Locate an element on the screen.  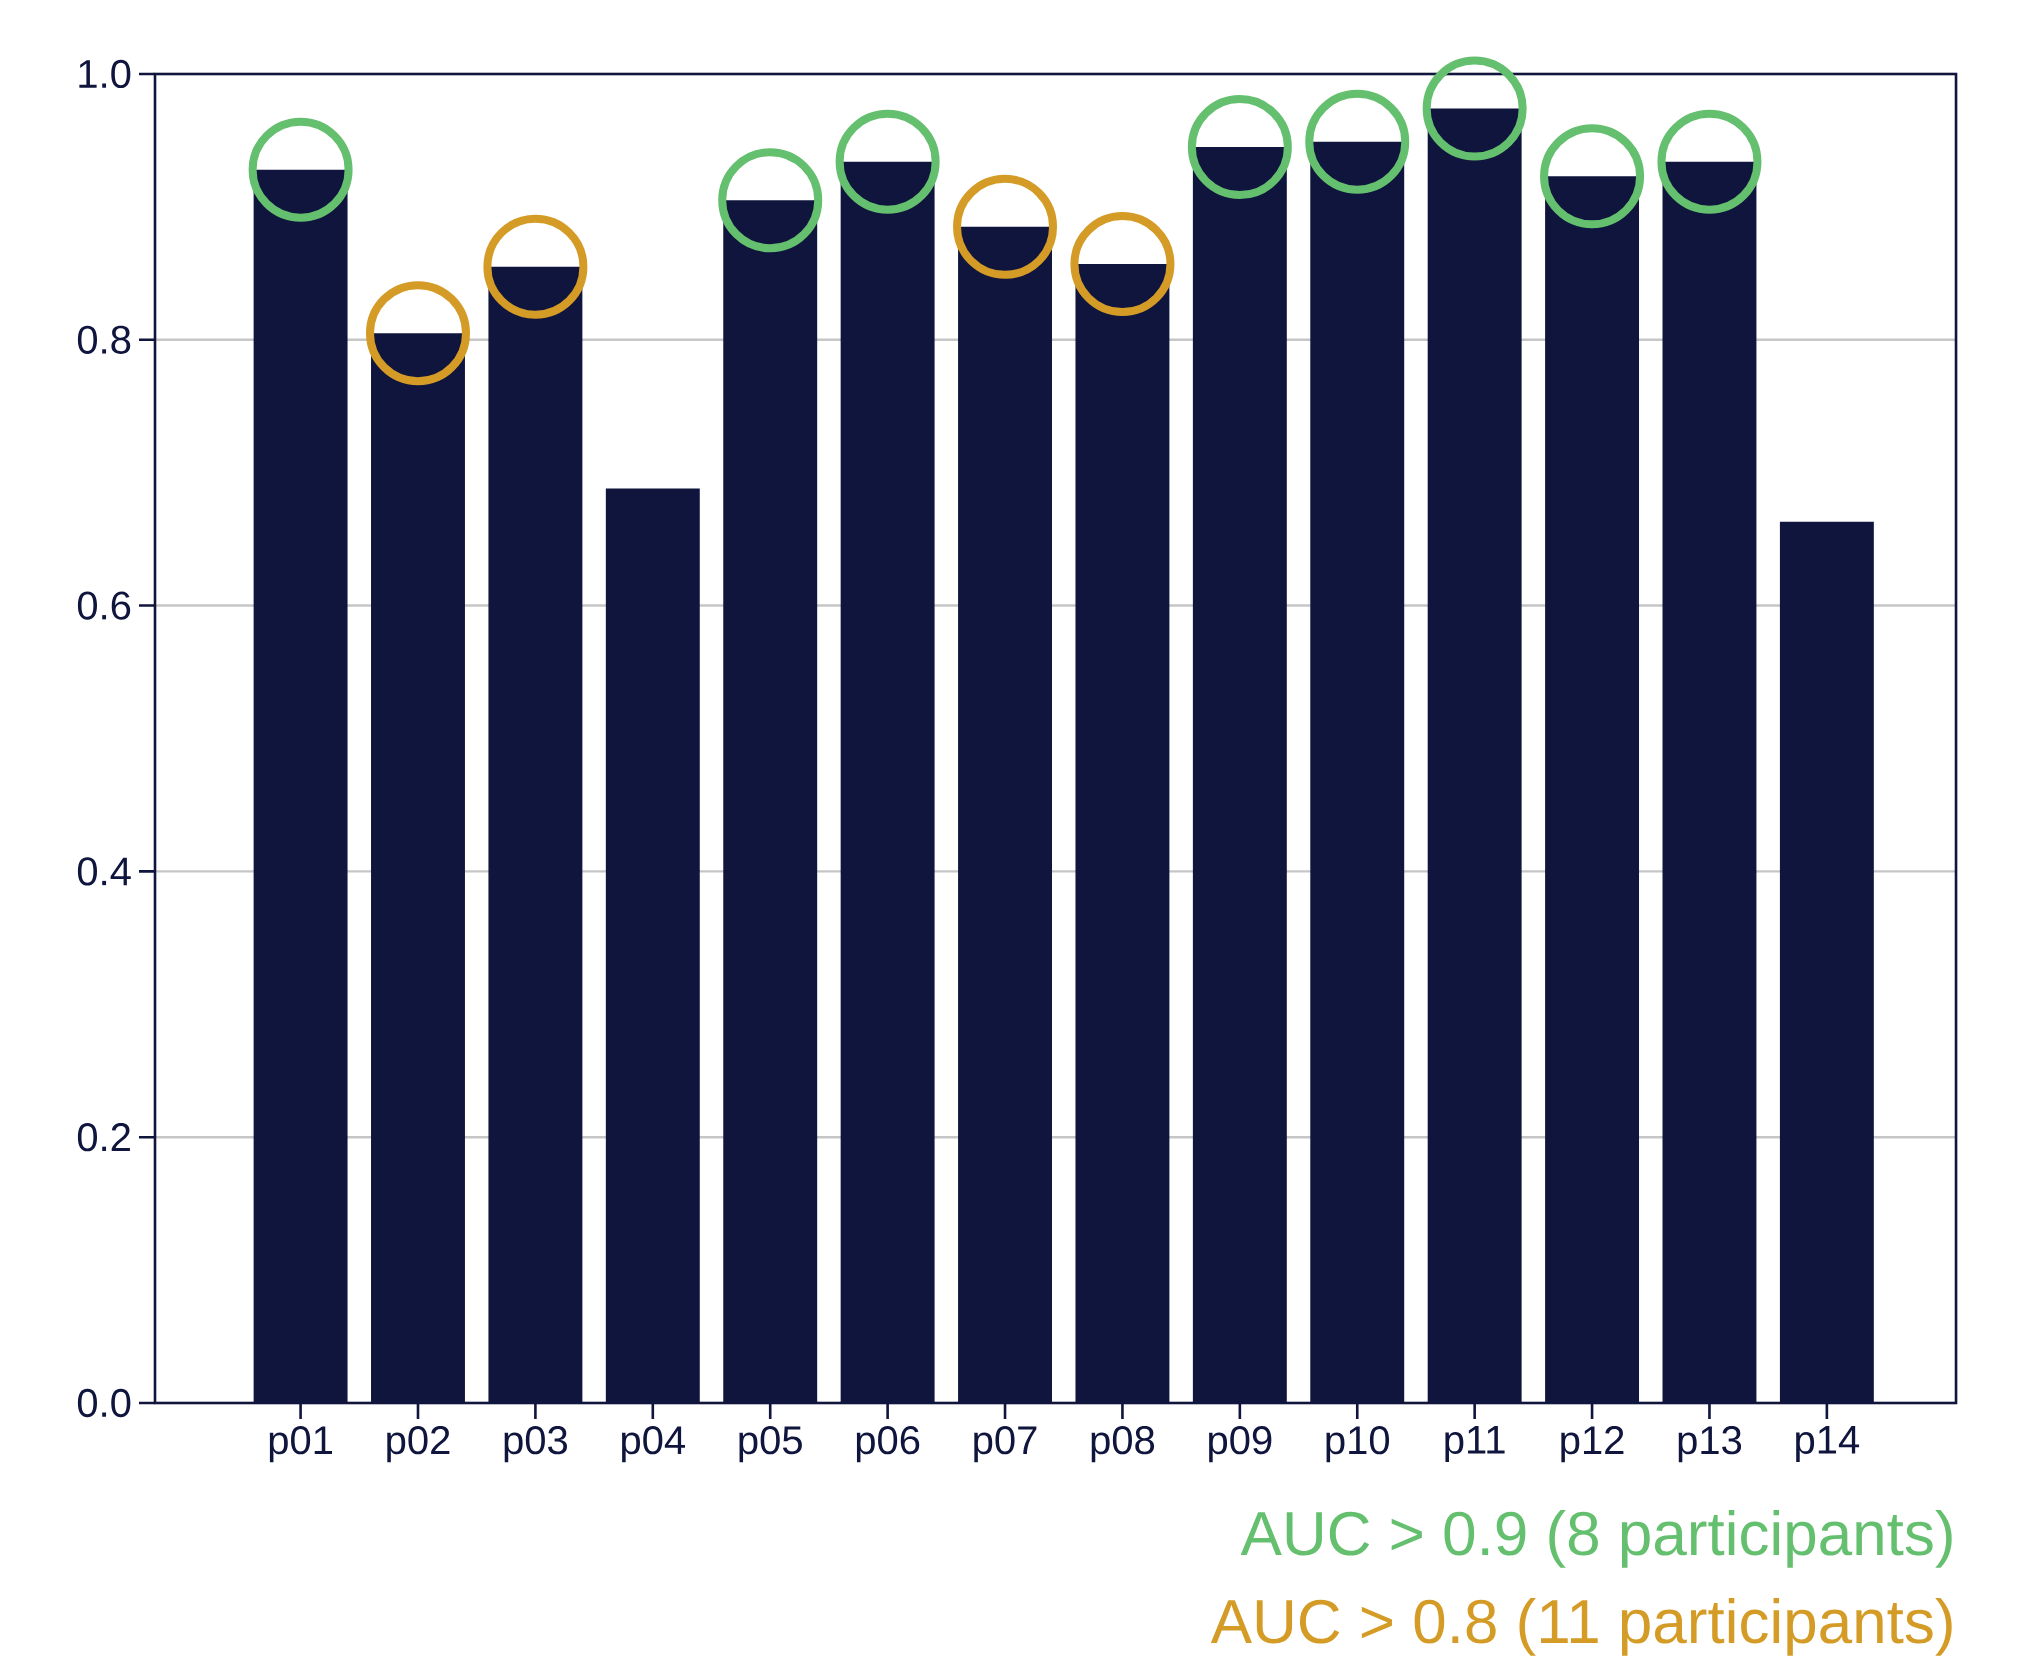
x-tick-label: p13 is located at coordinates (1710, 1444).